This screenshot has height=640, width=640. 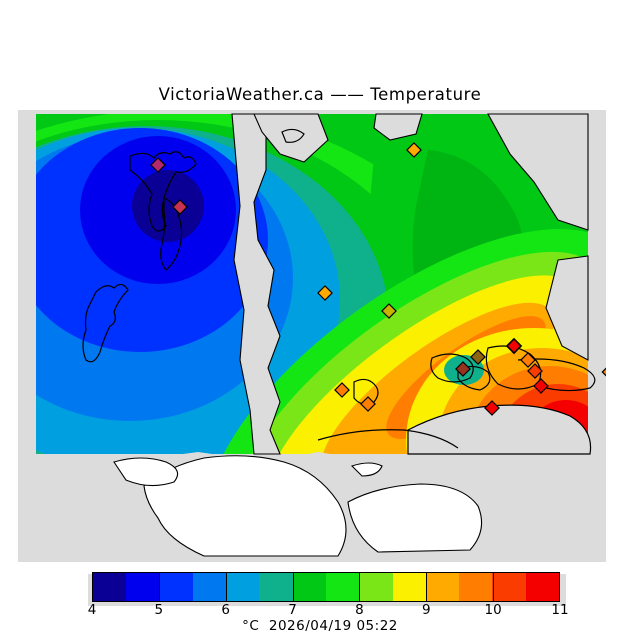 What do you see at coordinates (92, 610) in the screenshot?
I see `colorbar-tick-4: 4` at bounding box center [92, 610].